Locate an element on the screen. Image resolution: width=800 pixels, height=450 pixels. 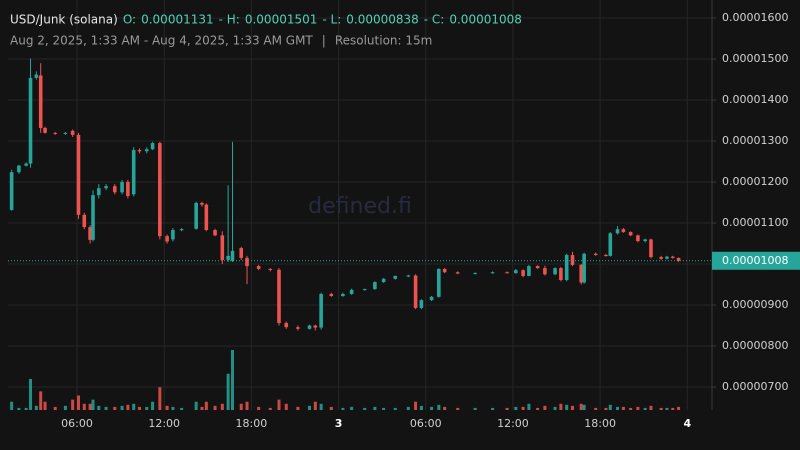
ohlc-value: 0.00001008 is located at coordinates (485, 20).